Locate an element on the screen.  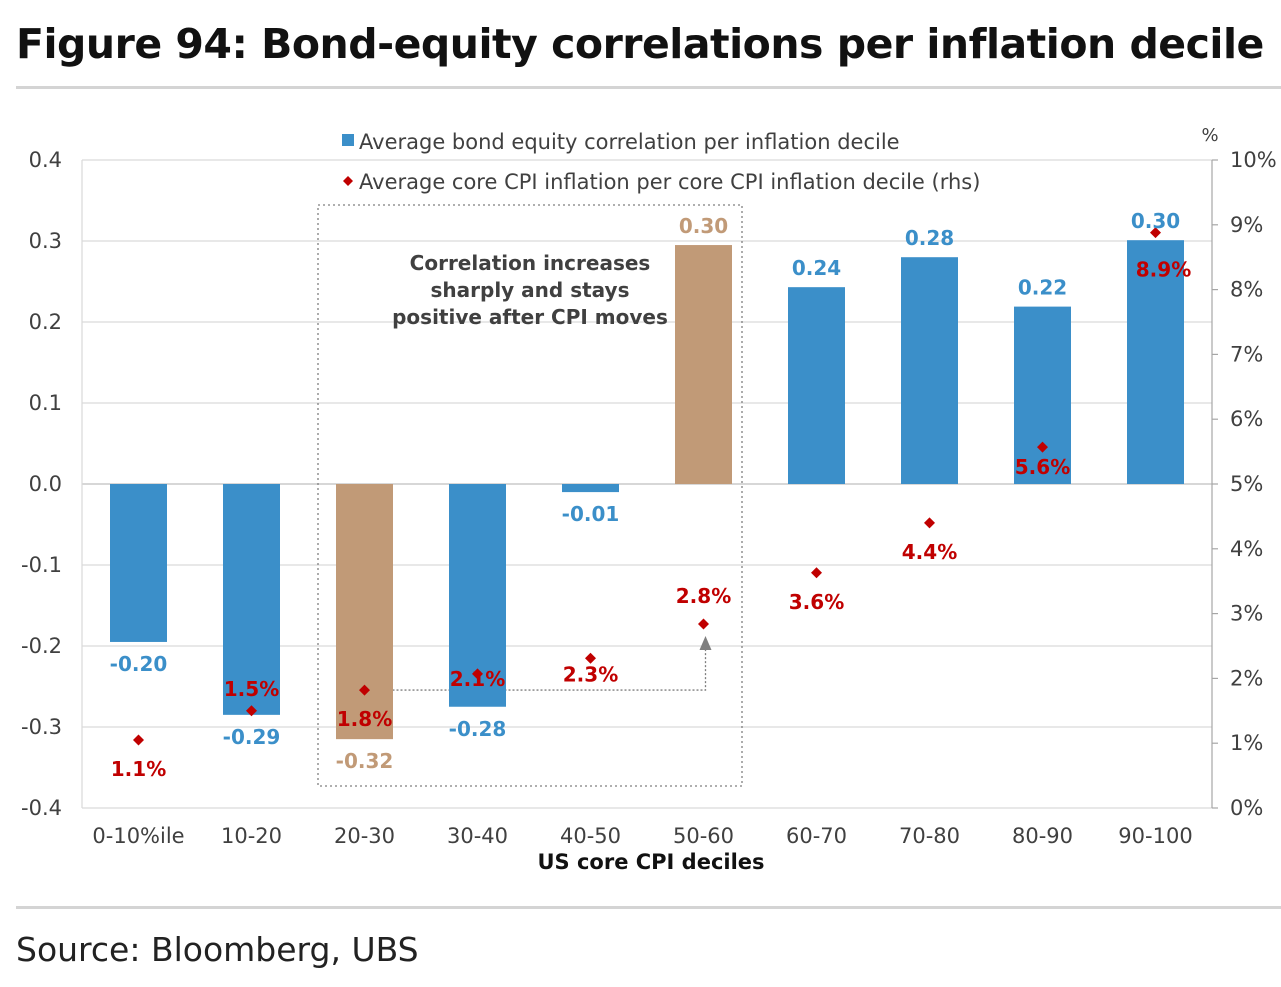
category-label: 90-100 is located at coordinates (1155, 836).